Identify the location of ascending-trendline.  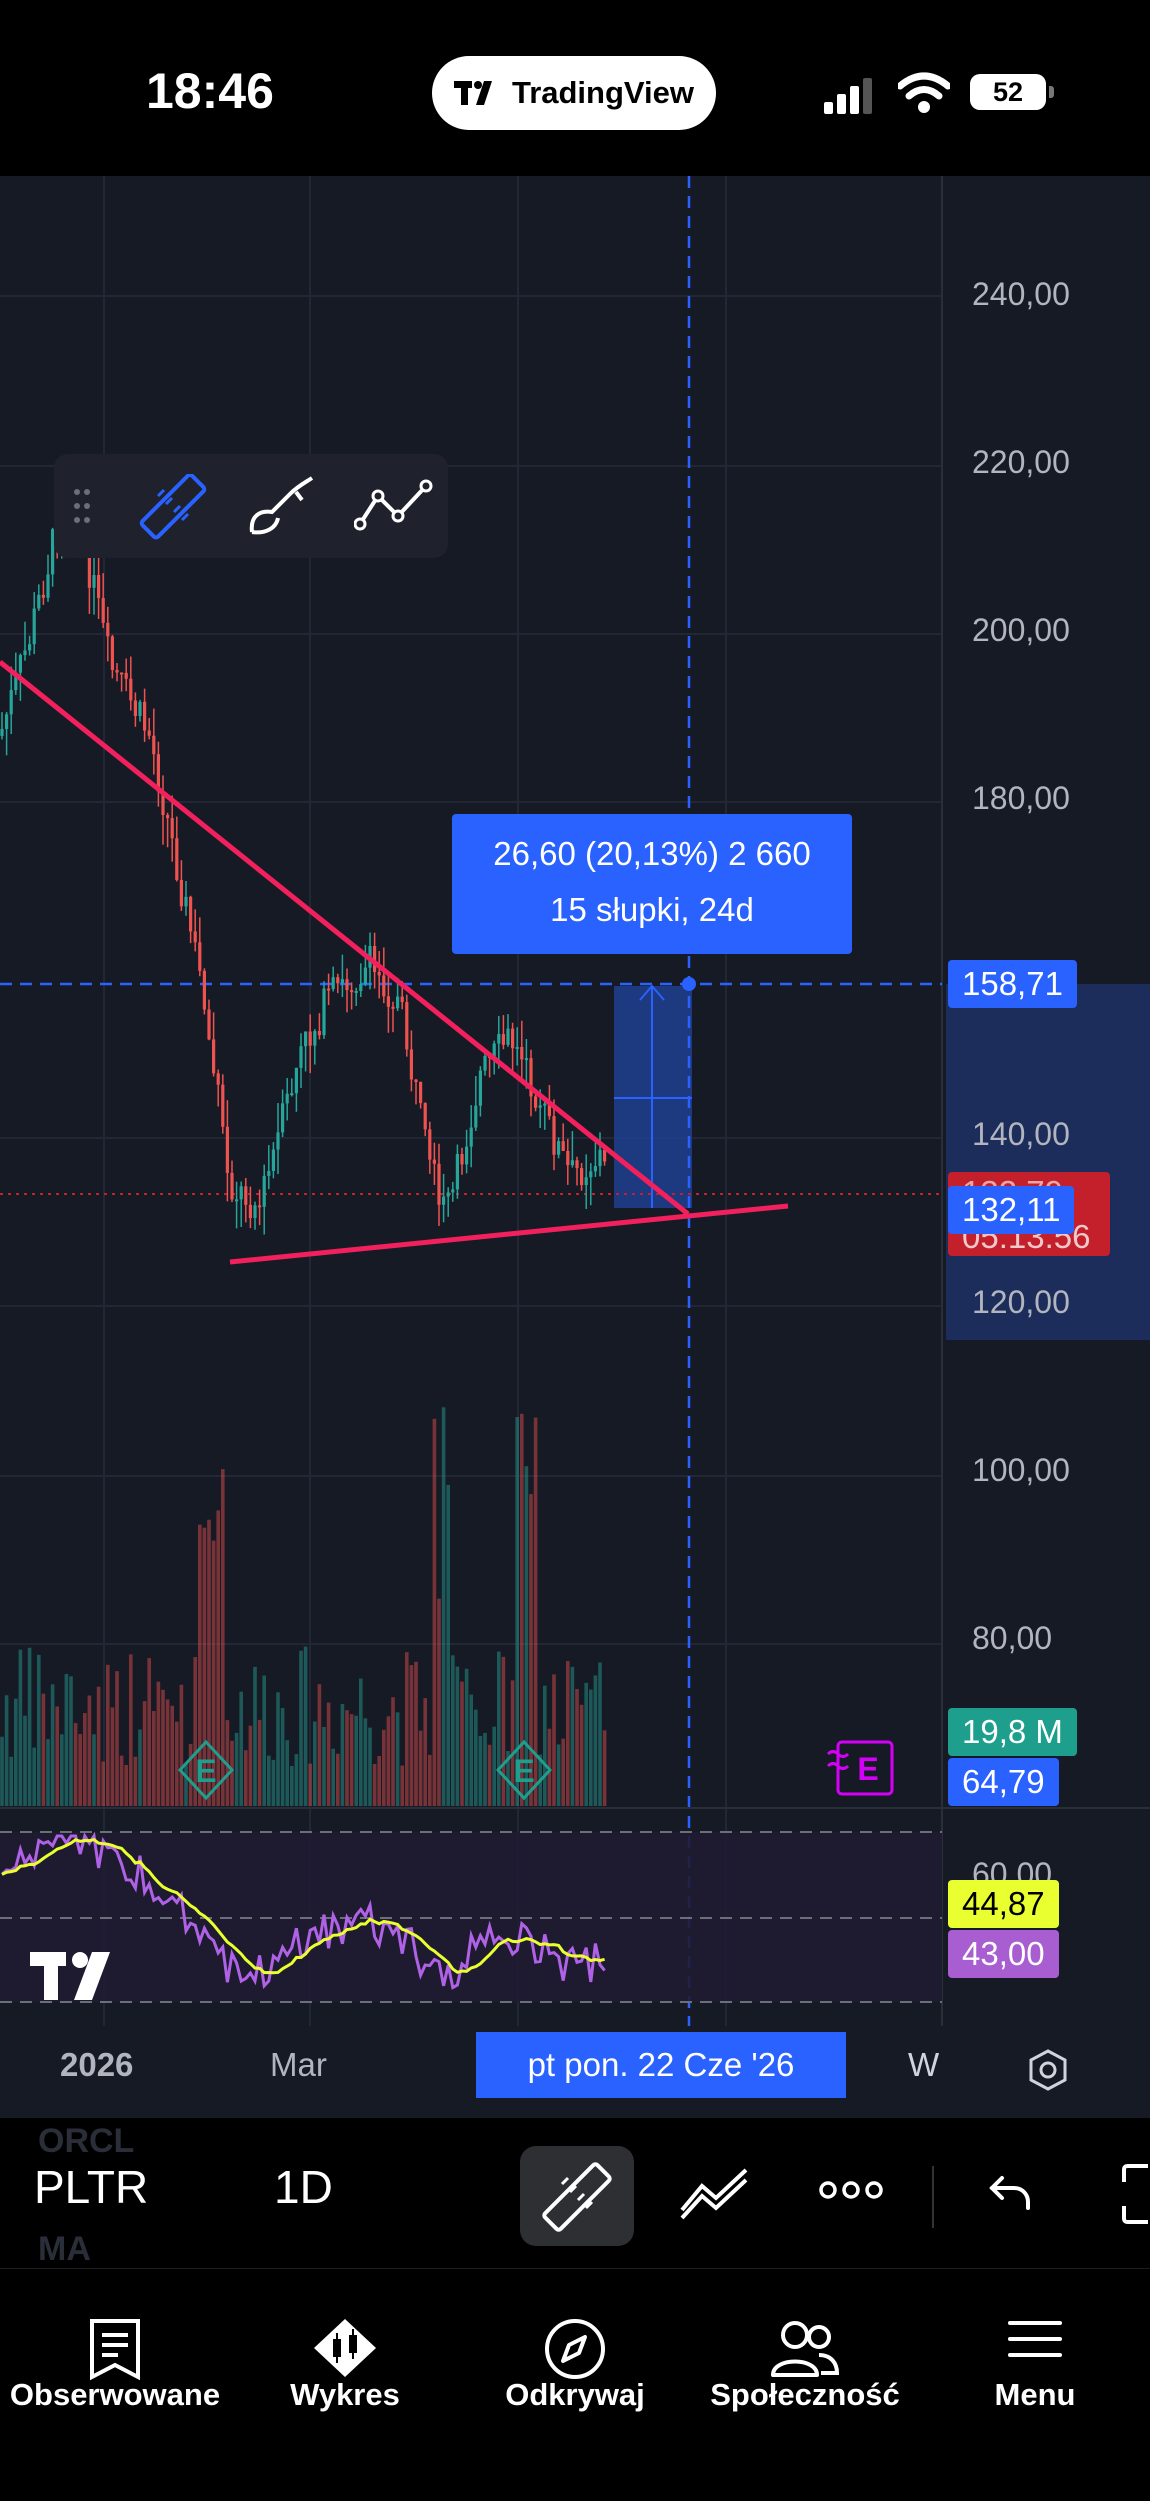
(509, 1234).